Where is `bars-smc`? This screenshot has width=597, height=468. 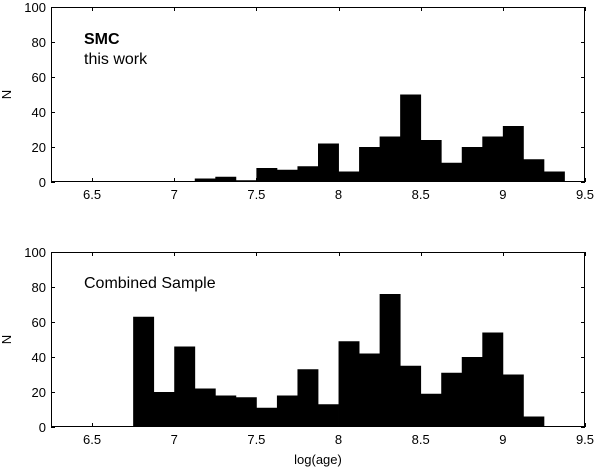 bars-smc is located at coordinates (379, 138).